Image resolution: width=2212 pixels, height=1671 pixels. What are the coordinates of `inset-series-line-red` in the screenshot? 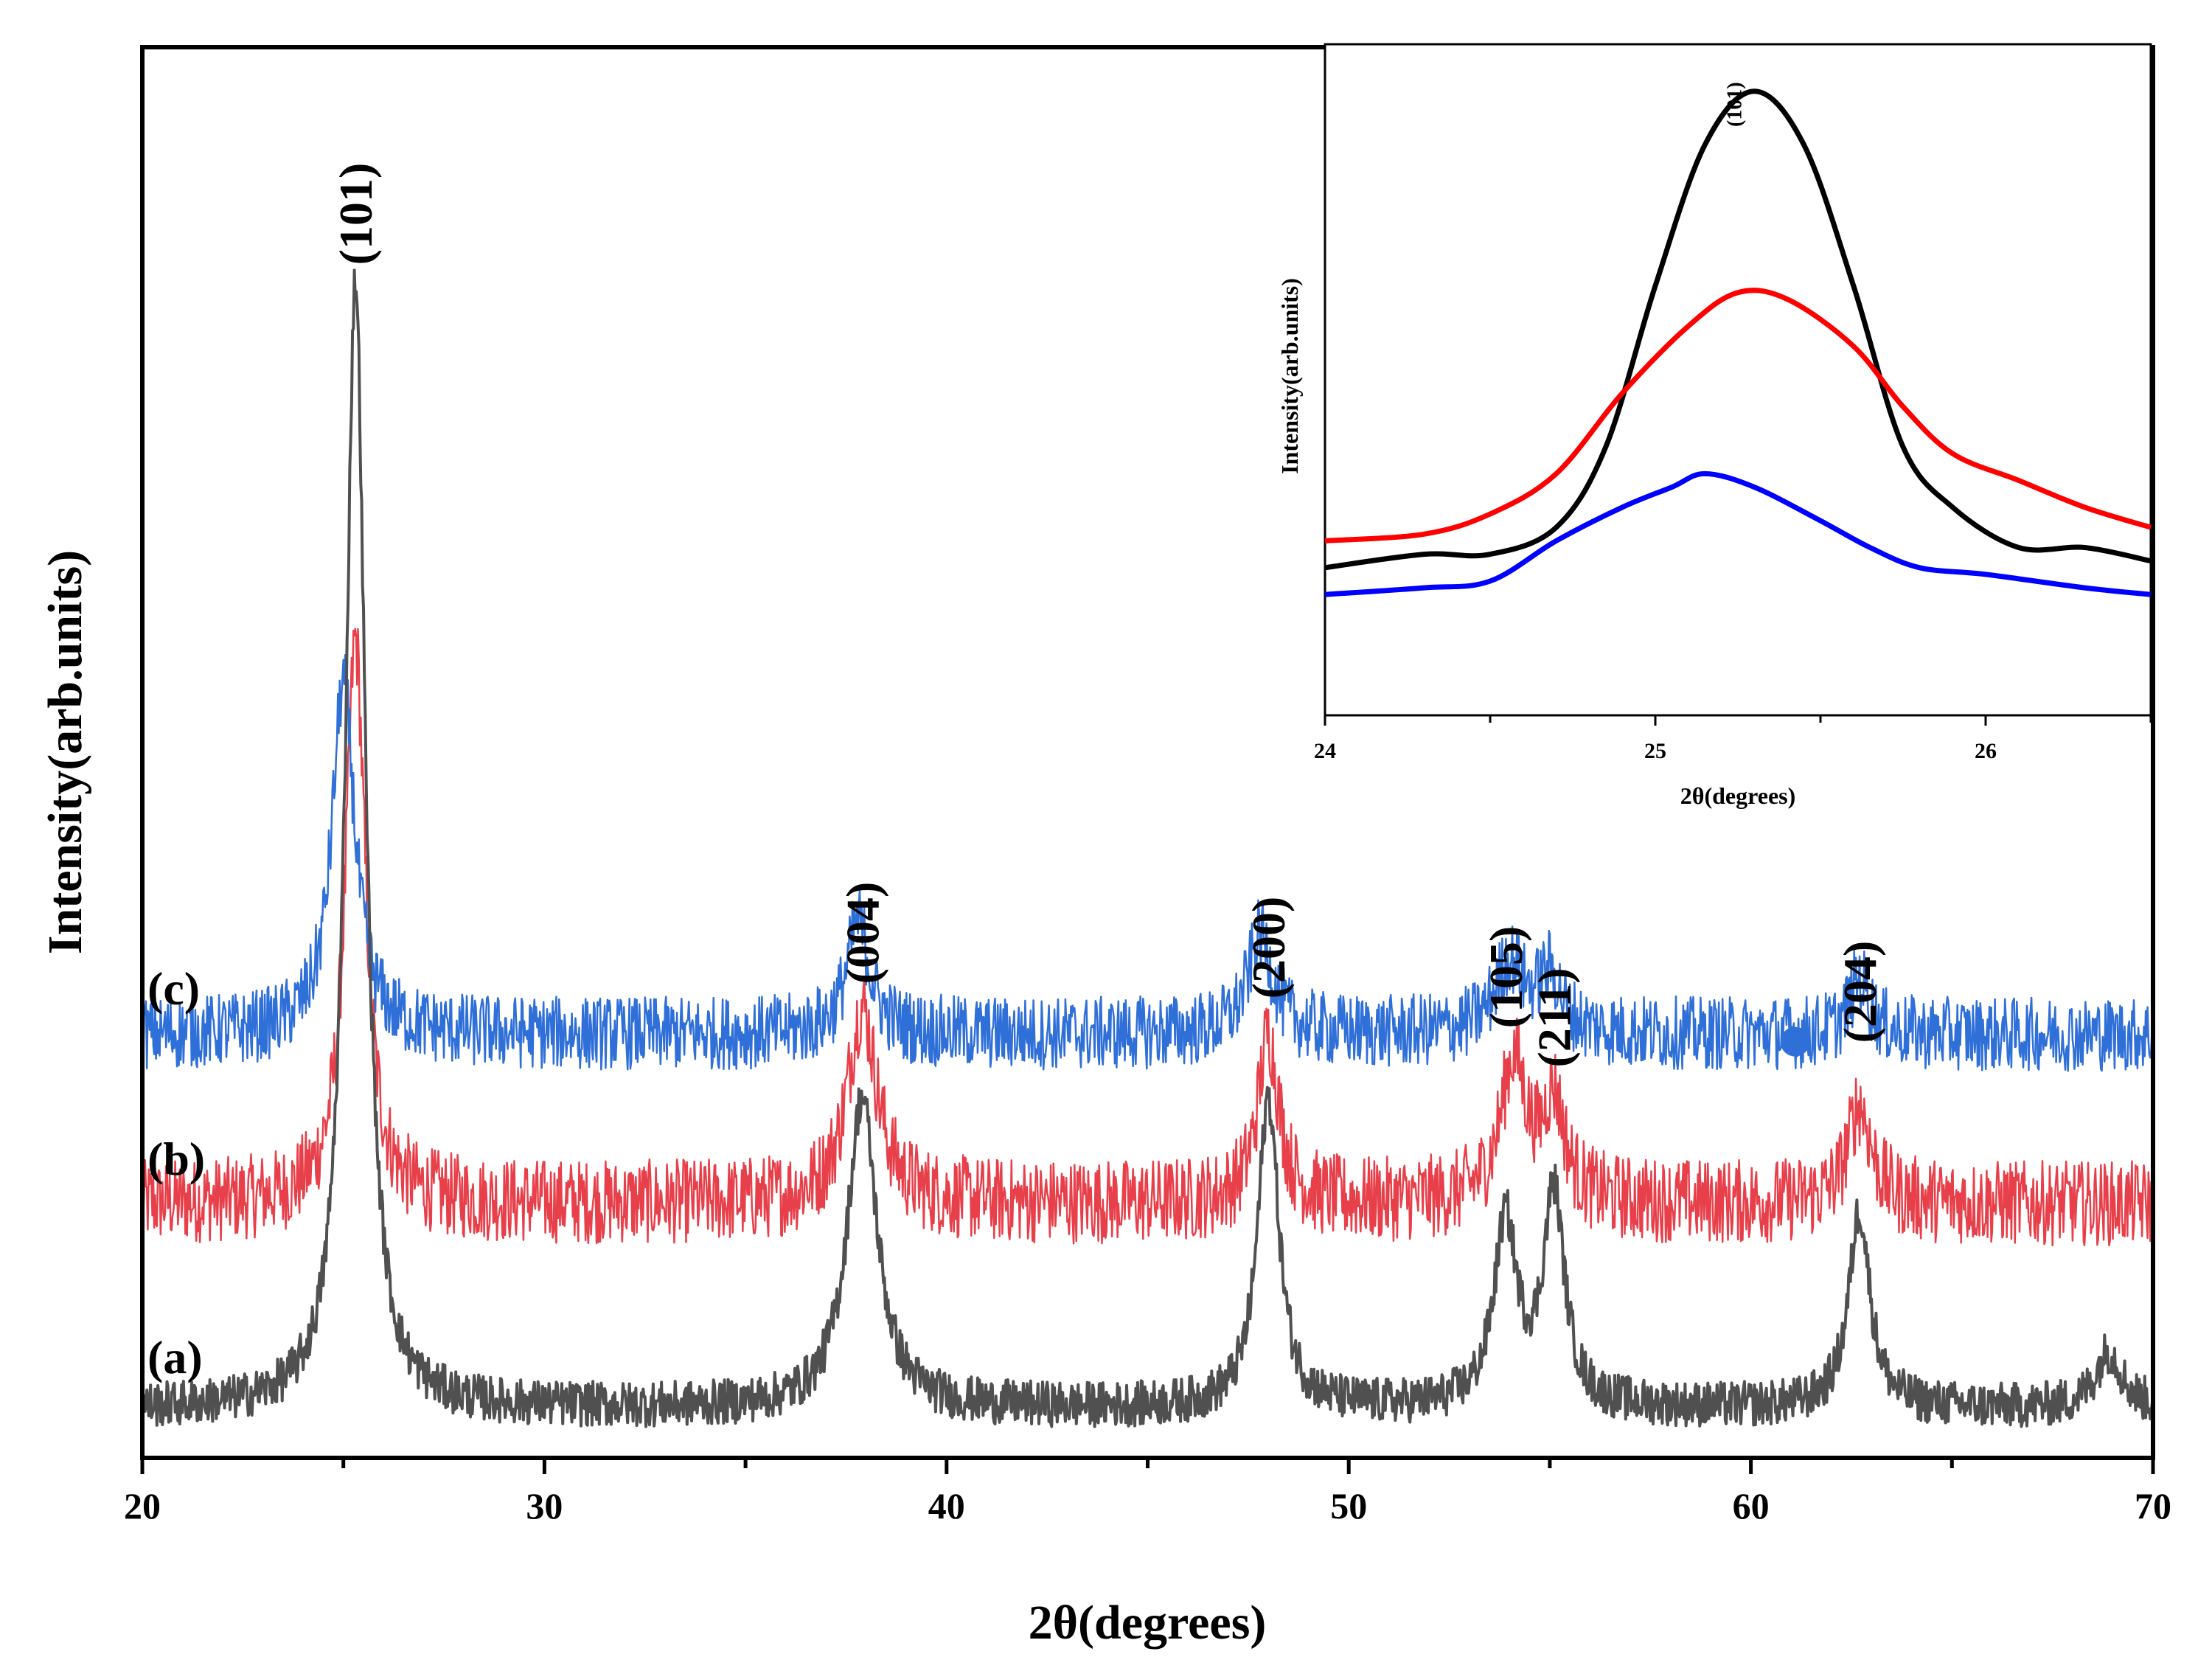 It's located at (1738, 415).